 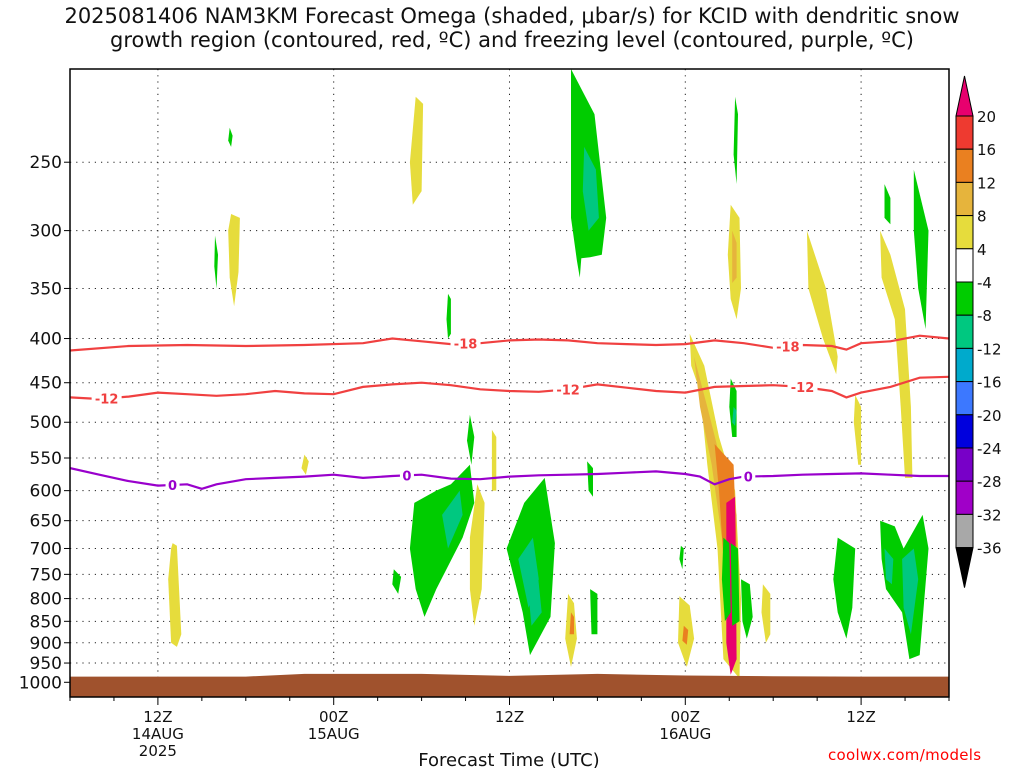 I want to click on colorbar-label: 8, so click(x=982, y=217).